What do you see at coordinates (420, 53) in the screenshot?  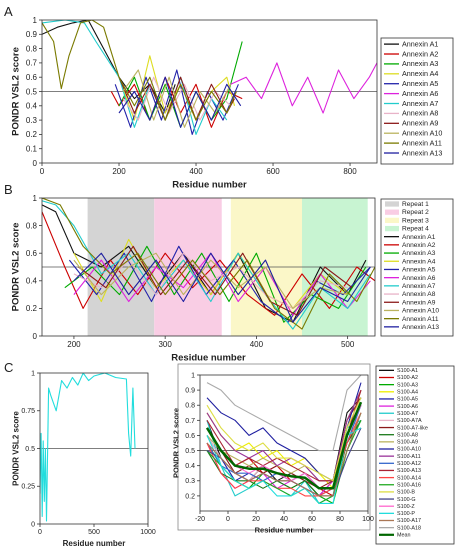 I see `panel-a-legend-entry-2: Annexin A2` at bounding box center [420, 53].